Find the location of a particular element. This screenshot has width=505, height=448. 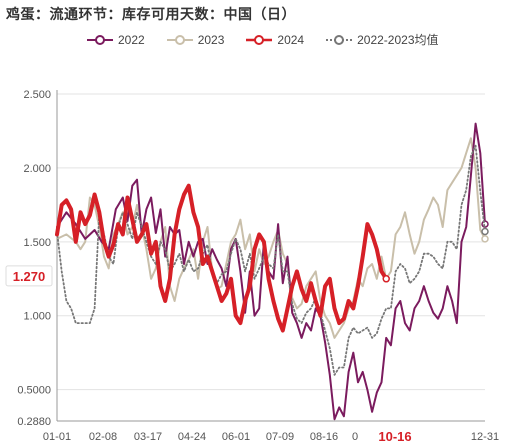

y-tick-label: 1.500 is located at coordinates (37, 243).